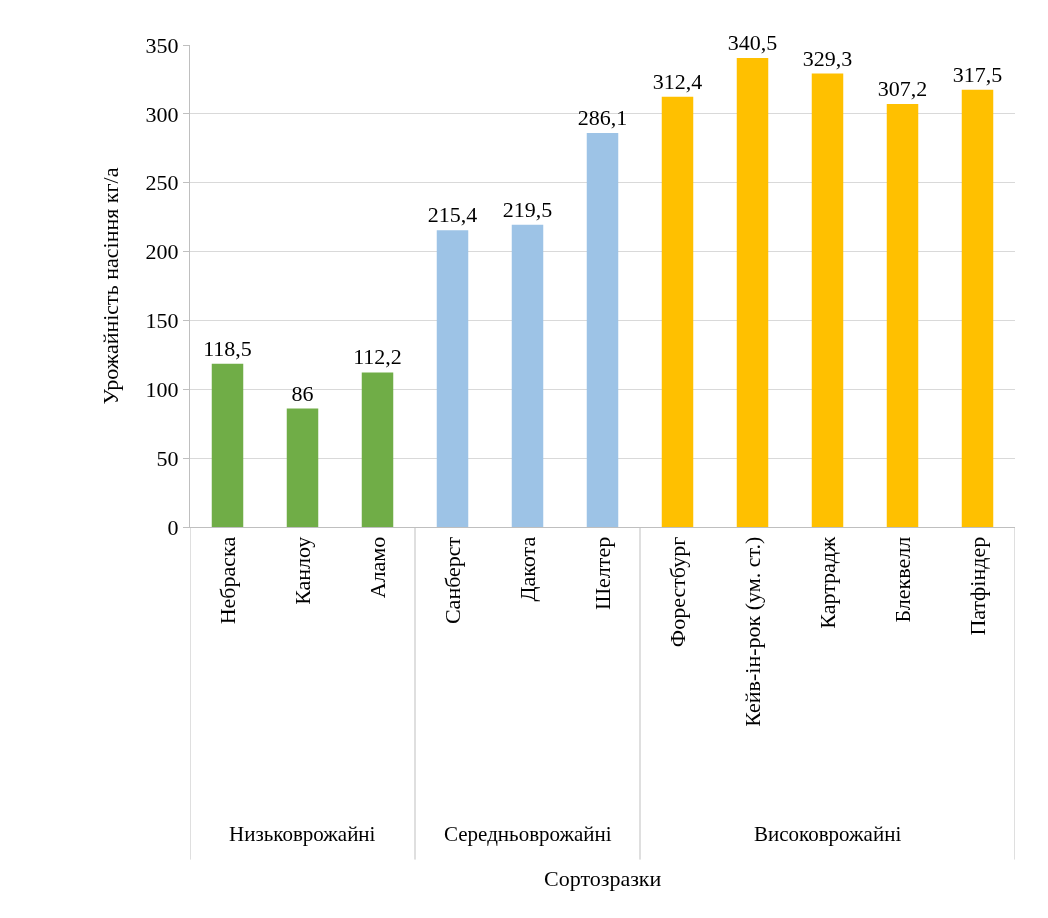  Describe the element at coordinates (162, 45) in the screenshot. I see `y-tick-label: 350` at that location.